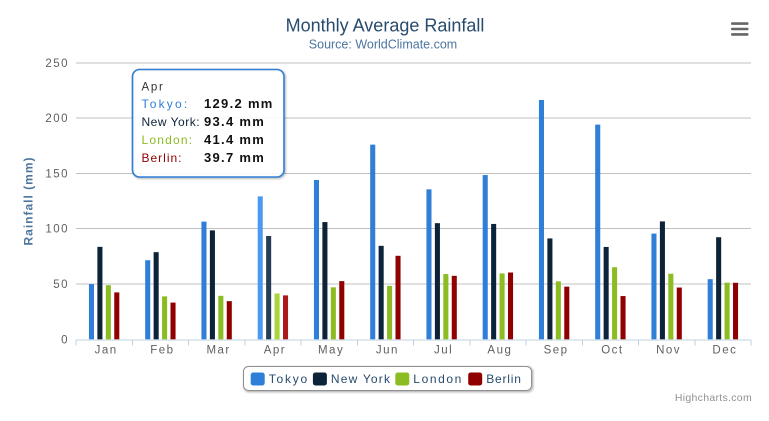 The width and height of the screenshot is (769, 421). I want to click on svg-text: London, so click(438, 379).